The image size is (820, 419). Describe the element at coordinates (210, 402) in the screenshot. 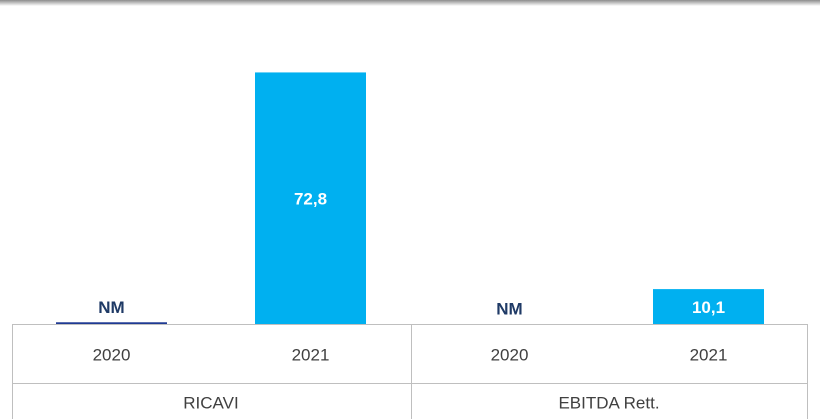

I see `group-label: RICAVI` at that location.